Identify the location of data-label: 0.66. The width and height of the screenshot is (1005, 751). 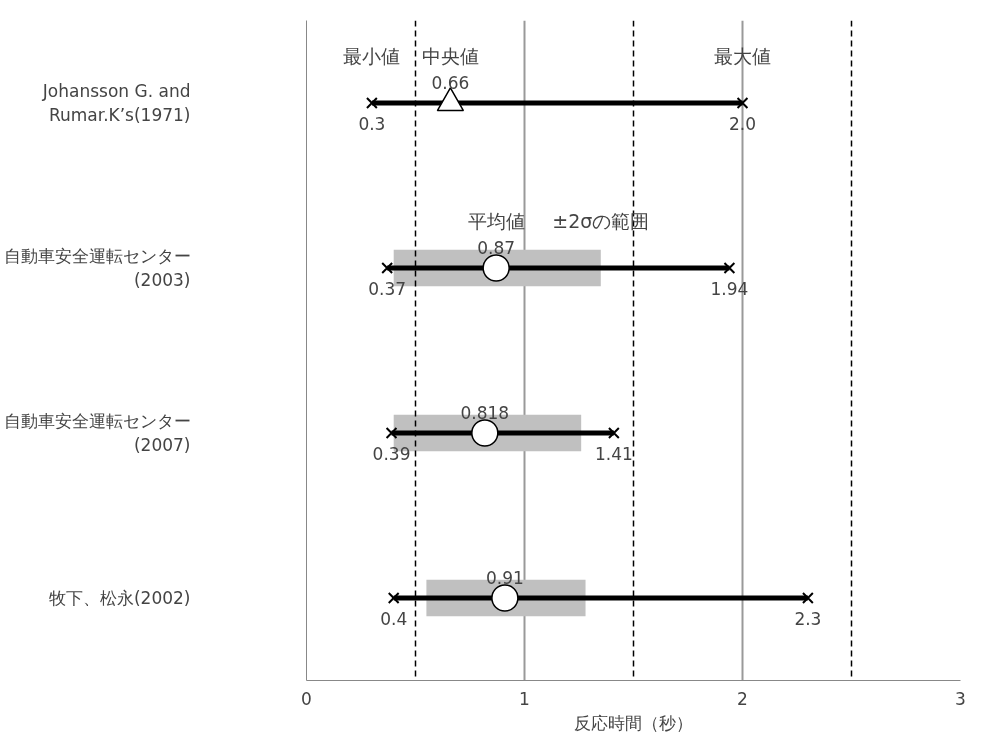
(450, 83).